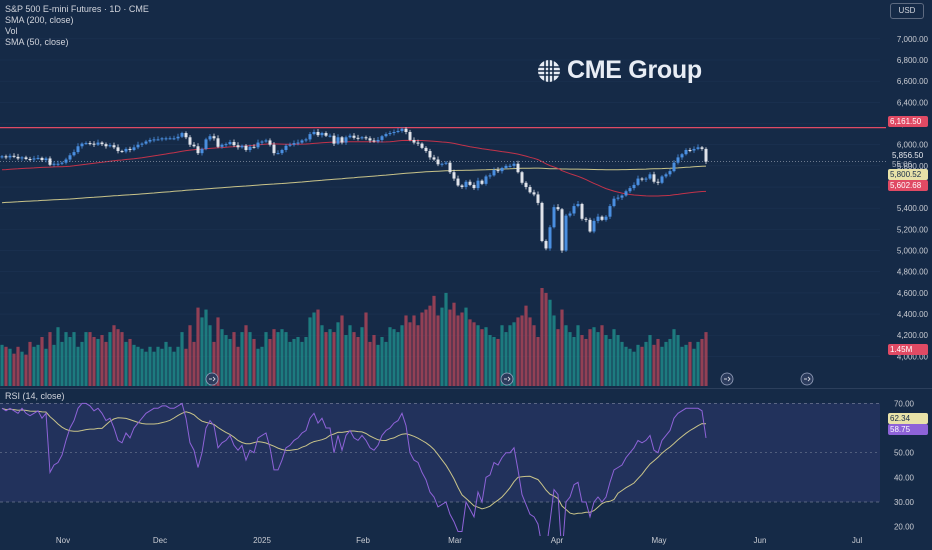 The width and height of the screenshot is (932, 550). What do you see at coordinates (37, 42) in the screenshot?
I see `legend-sma50: SMA (50, close)` at bounding box center [37, 42].